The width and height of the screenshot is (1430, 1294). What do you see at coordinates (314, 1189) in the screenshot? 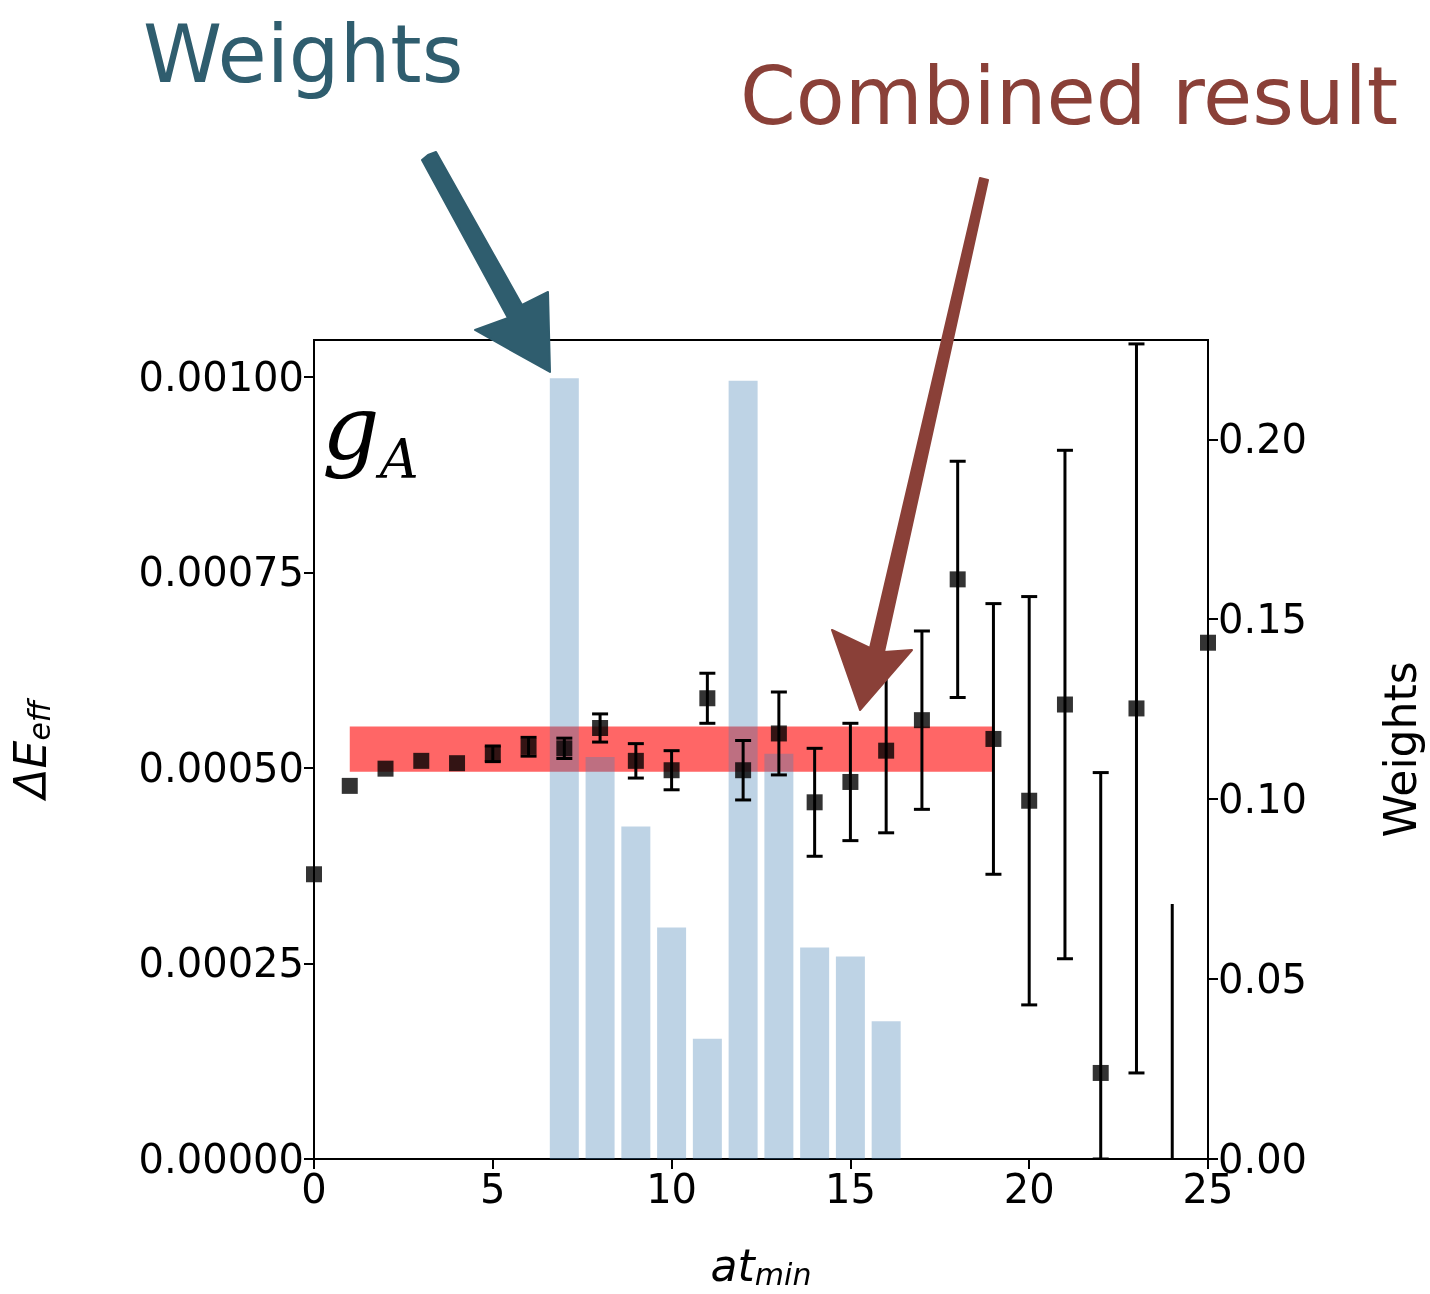
I see `x-tick-label: 0` at bounding box center [314, 1189].